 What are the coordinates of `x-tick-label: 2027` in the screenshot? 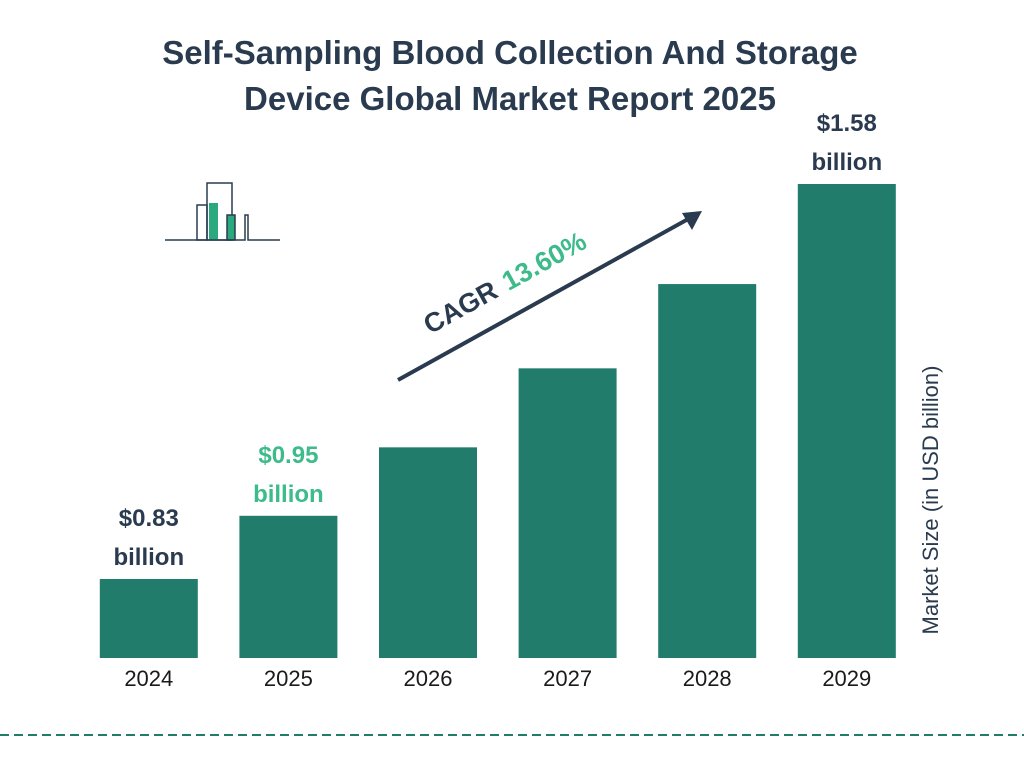 It's located at (567, 678).